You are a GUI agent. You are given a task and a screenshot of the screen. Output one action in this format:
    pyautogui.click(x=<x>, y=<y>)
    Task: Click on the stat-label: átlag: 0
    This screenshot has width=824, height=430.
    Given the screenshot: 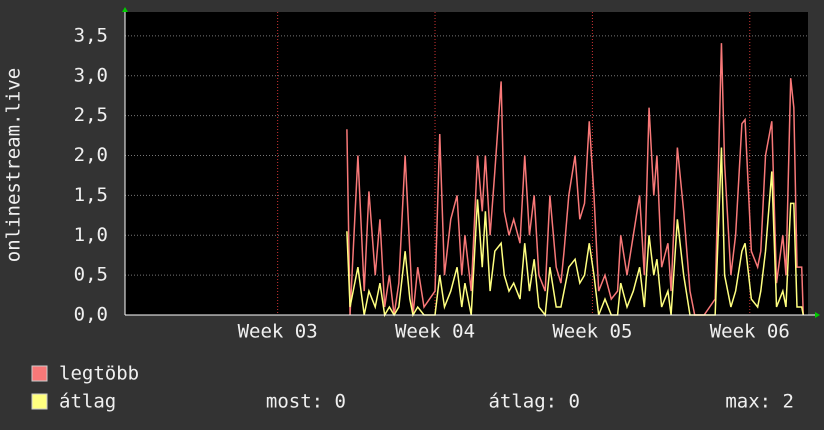 What is the action you would take?
    pyautogui.click(x=534, y=402)
    